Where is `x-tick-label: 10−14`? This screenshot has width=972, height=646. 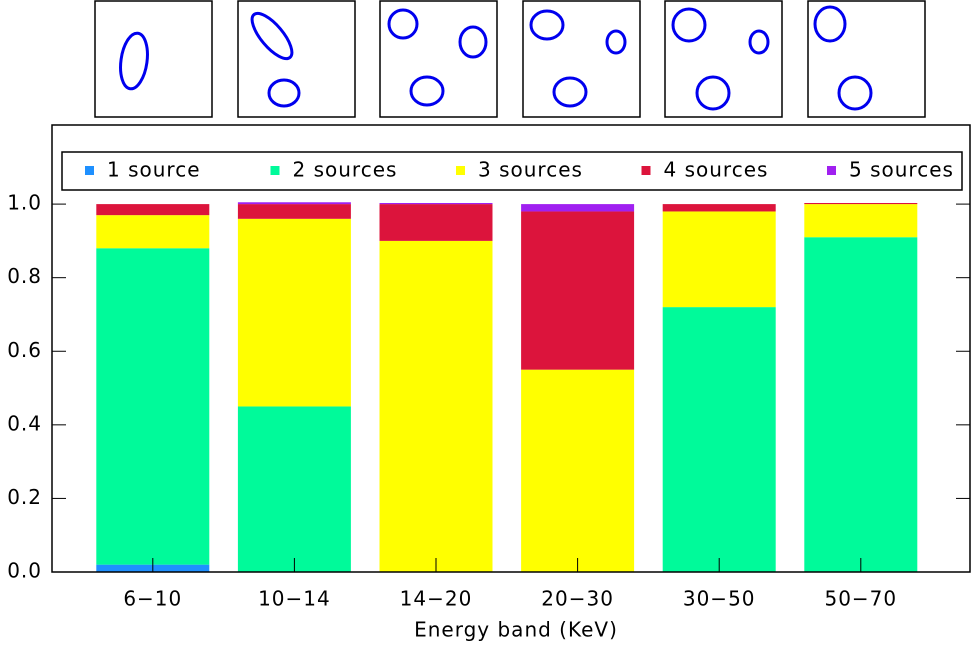
x-tick-label: 10−14 is located at coordinates (294, 599).